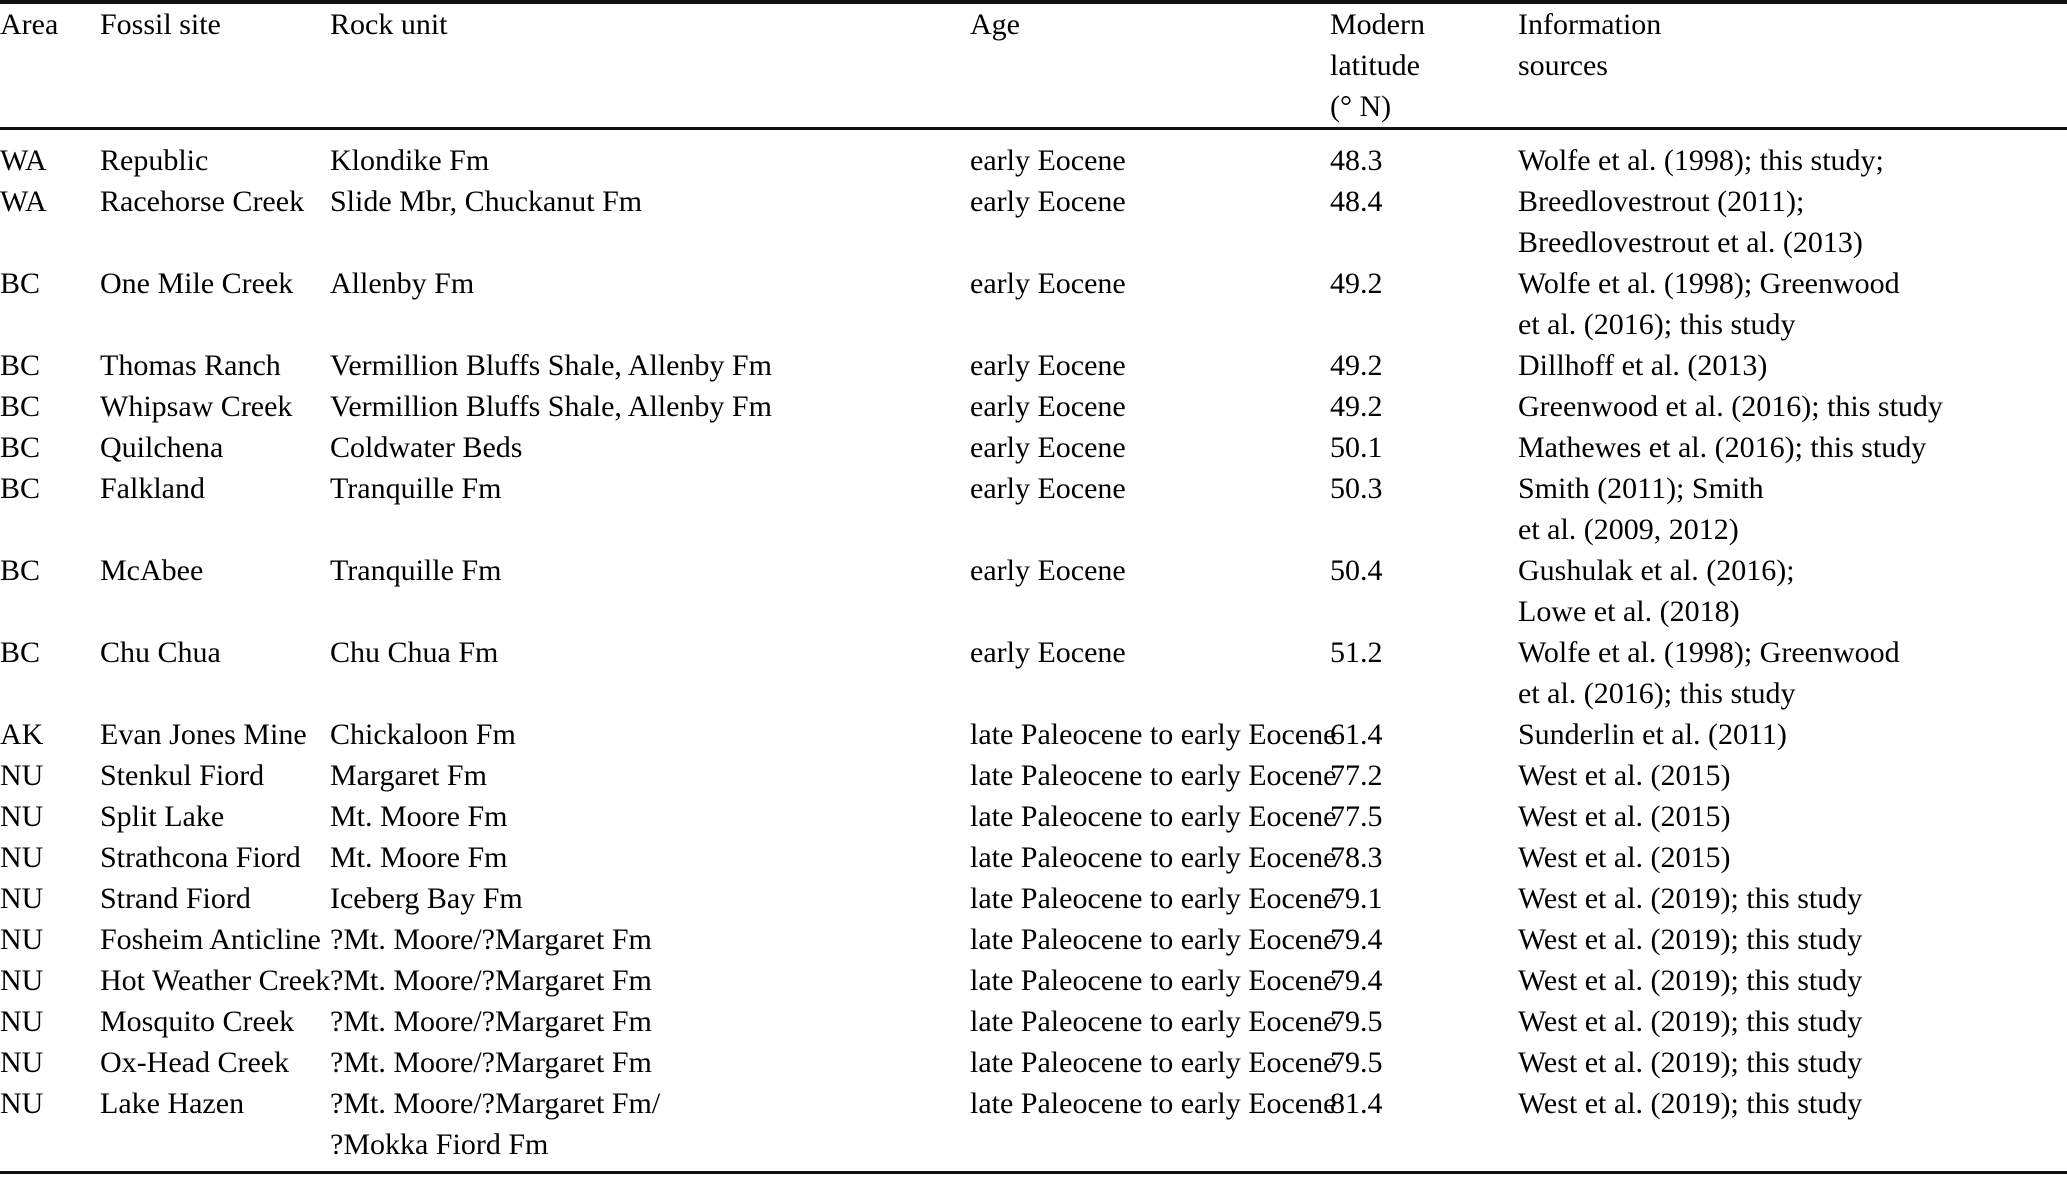  What do you see at coordinates (190, 365) in the screenshot?
I see `cell-fossil-site: Thomas Ranch` at bounding box center [190, 365].